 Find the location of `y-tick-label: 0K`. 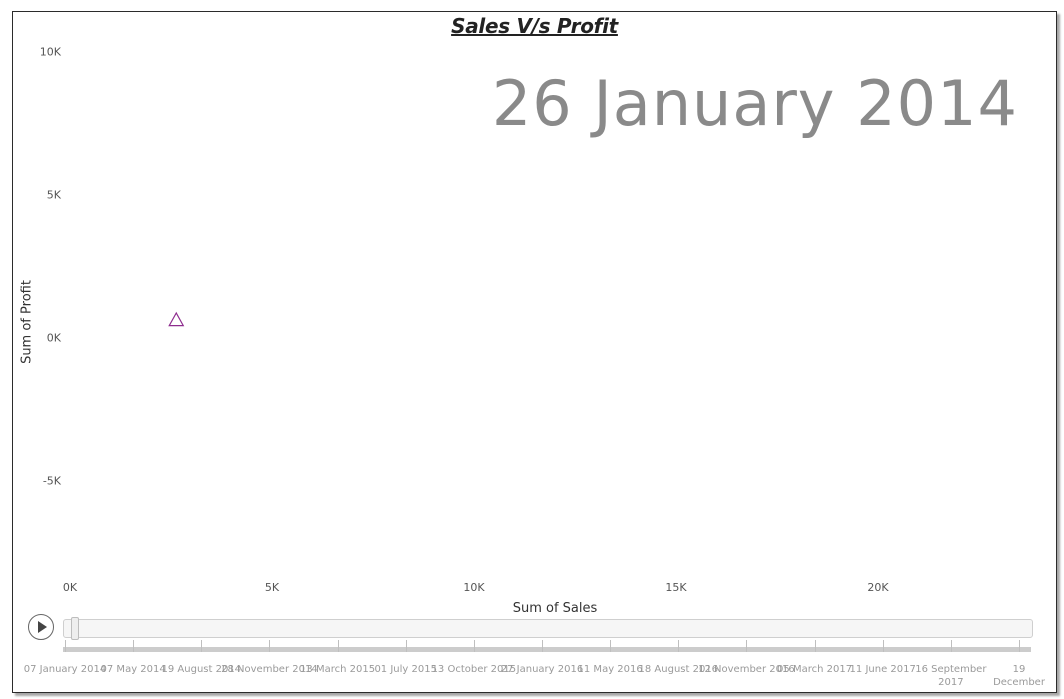

y-tick-label: 0K is located at coordinates (53, 338).